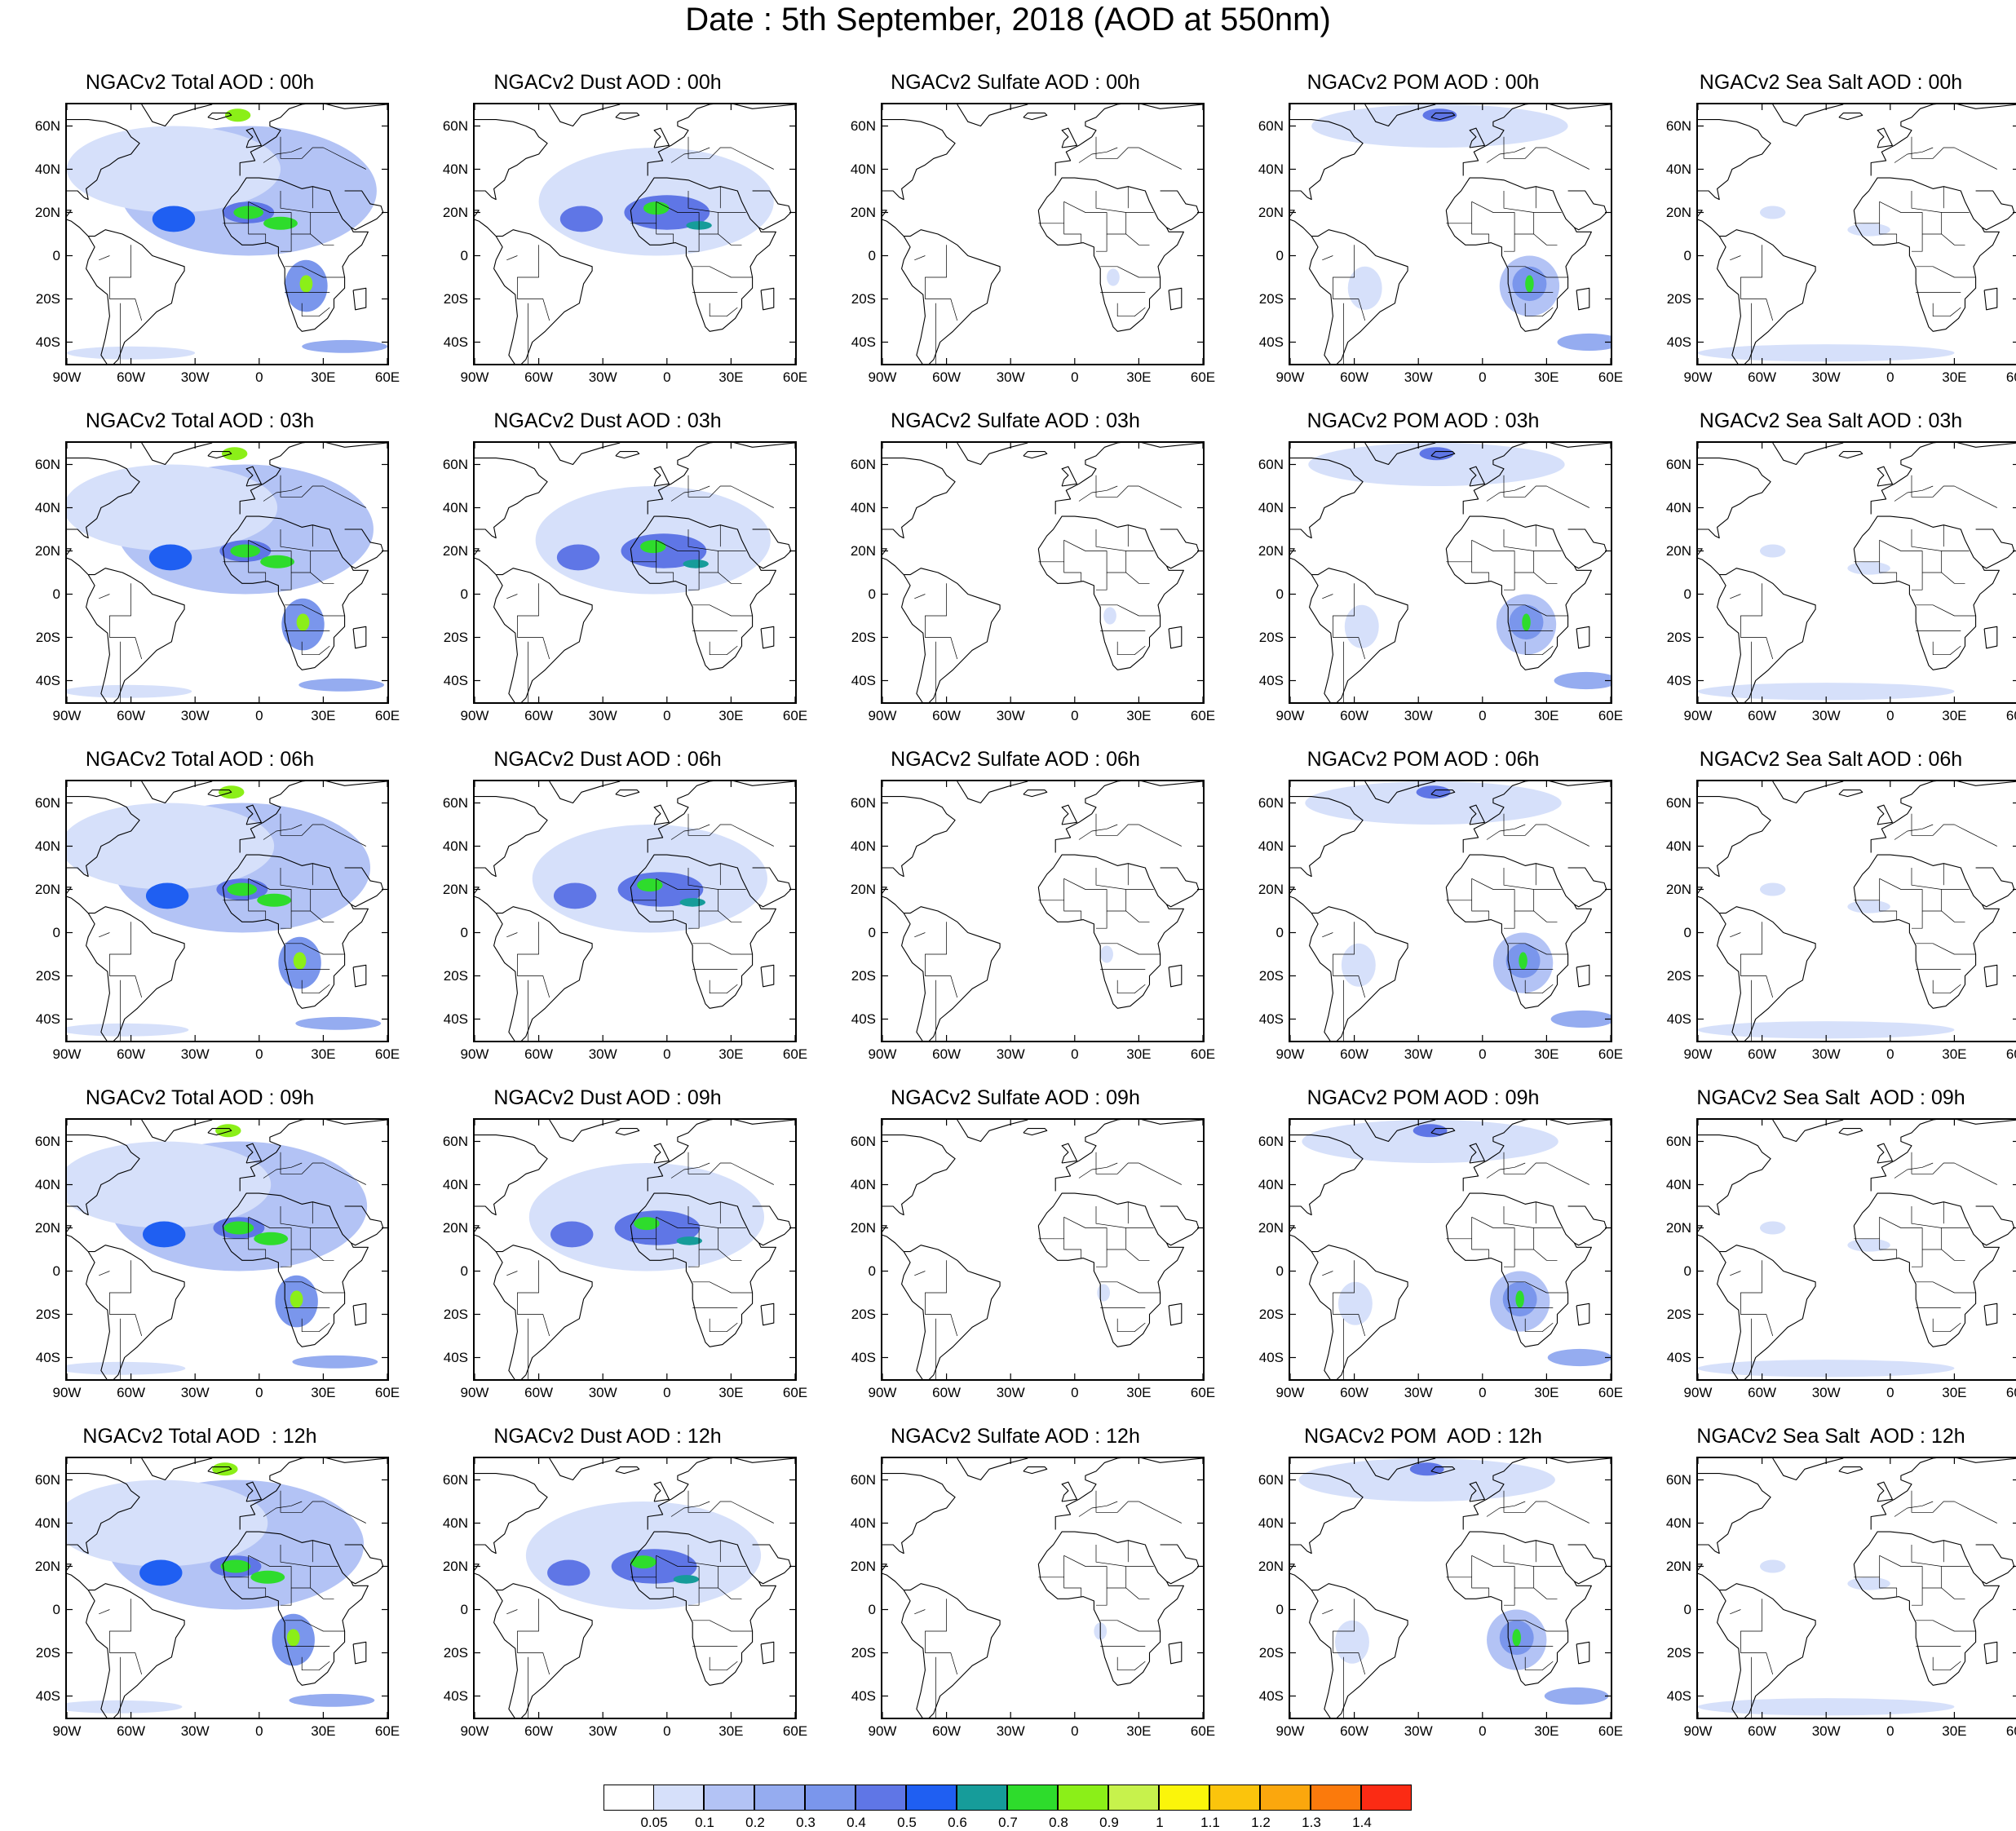 Image resolution: width=2016 pixels, height=1831 pixels. Describe the element at coordinates (607, 1097) in the screenshot. I see `panel-title: NGACv2 Dust AOD : 09h` at that location.